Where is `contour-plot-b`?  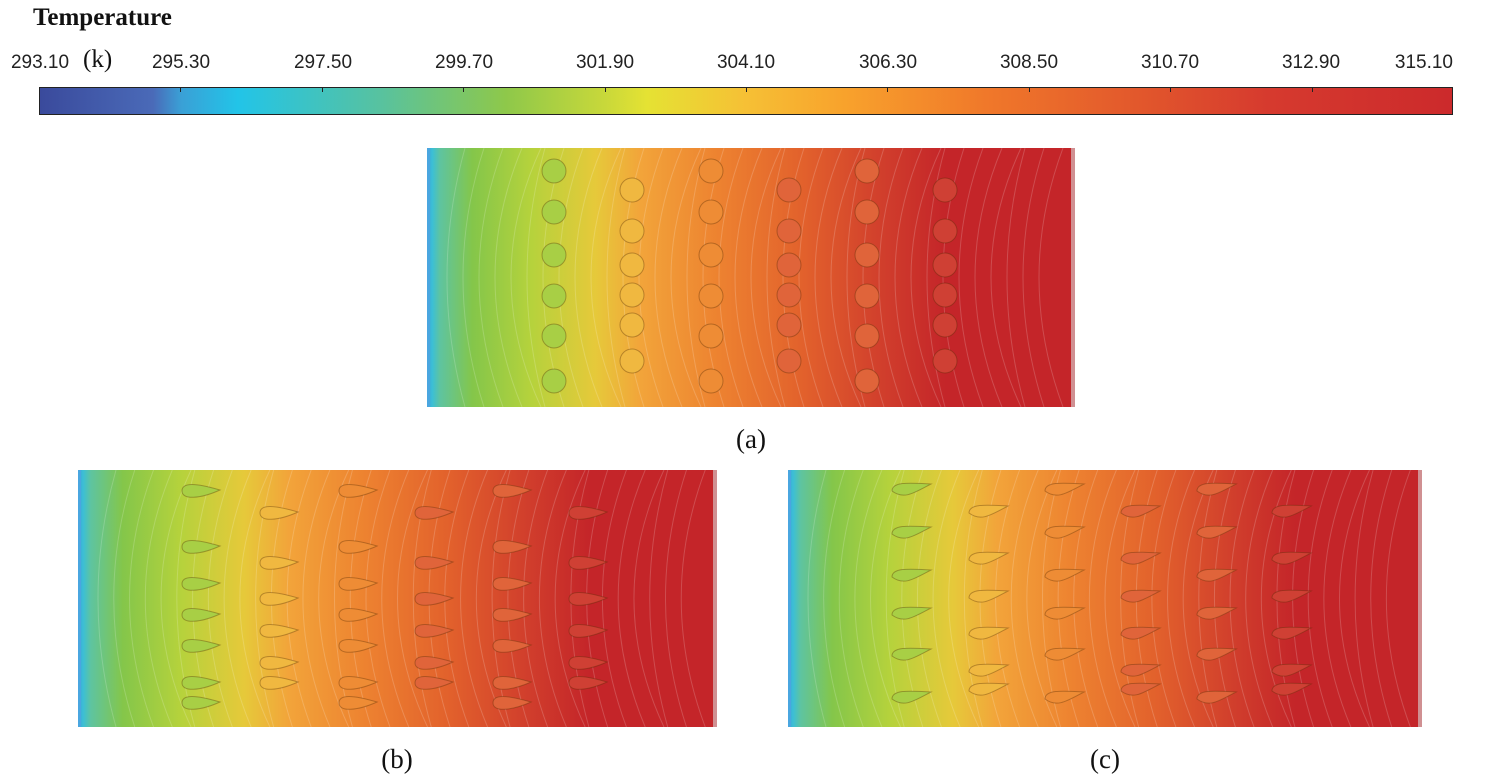 contour-plot-b is located at coordinates (397, 598).